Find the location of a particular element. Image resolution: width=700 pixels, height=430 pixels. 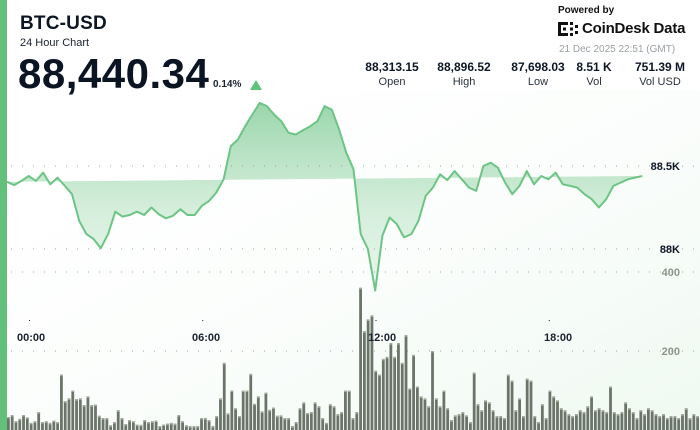

symbol-title: BTC-USD is located at coordinates (63, 23).